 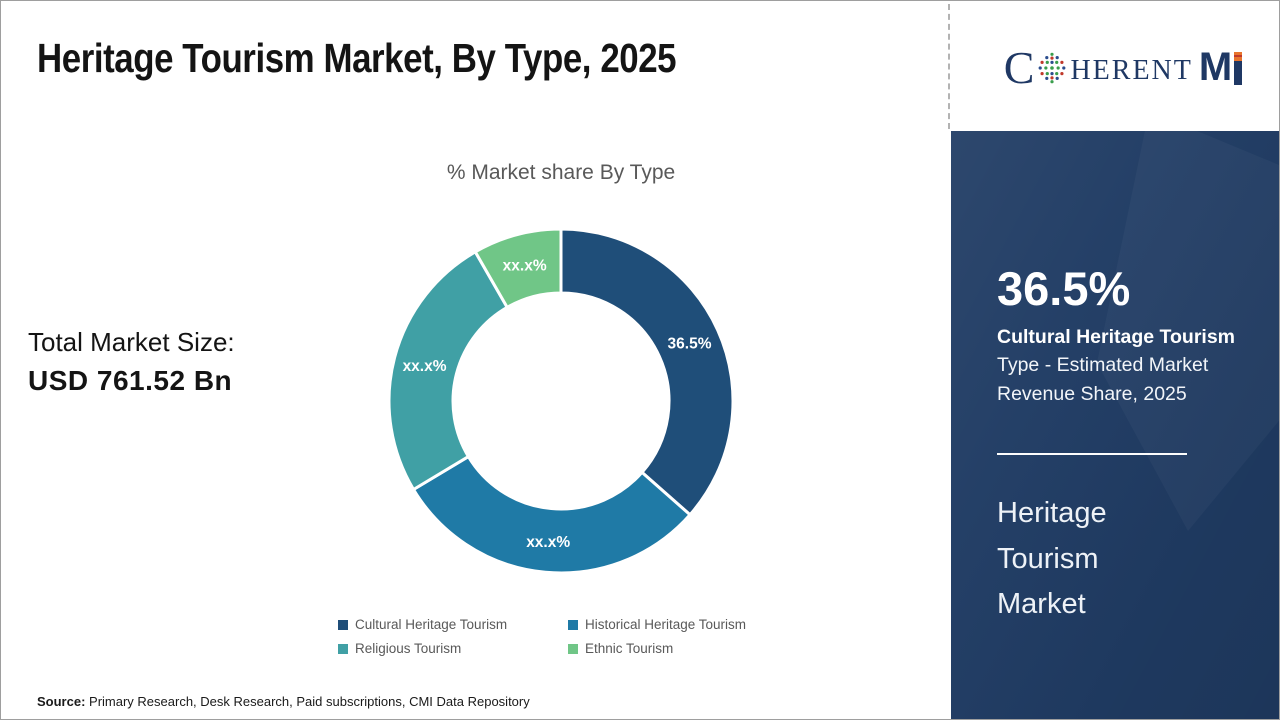 What do you see at coordinates (130, 380) in the screenshot?
I see `total-market-size-value: USD 761.52 Bn` at bounding box center [130, 380].